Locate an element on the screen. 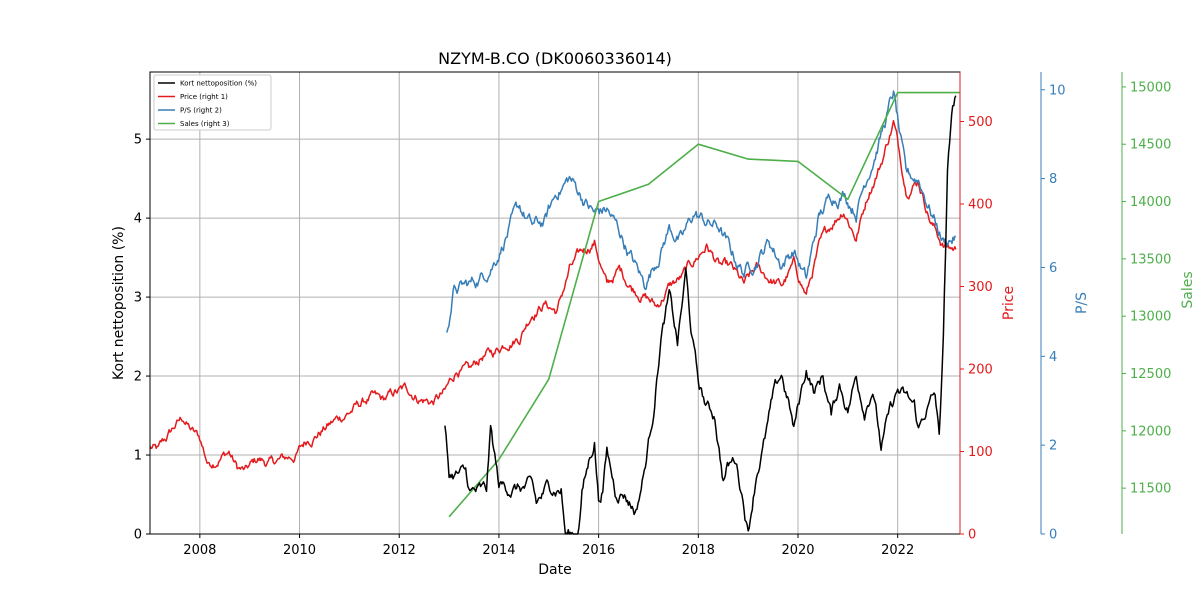 Image resolution: width=1200 pixels, height=600 pixels. y-right1-tick-label: 0 is located at coordinates (972, 535).